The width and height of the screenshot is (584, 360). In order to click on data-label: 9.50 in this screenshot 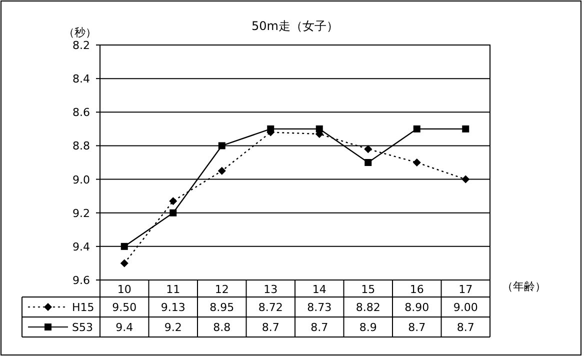, I will do `click(124, 307)`.